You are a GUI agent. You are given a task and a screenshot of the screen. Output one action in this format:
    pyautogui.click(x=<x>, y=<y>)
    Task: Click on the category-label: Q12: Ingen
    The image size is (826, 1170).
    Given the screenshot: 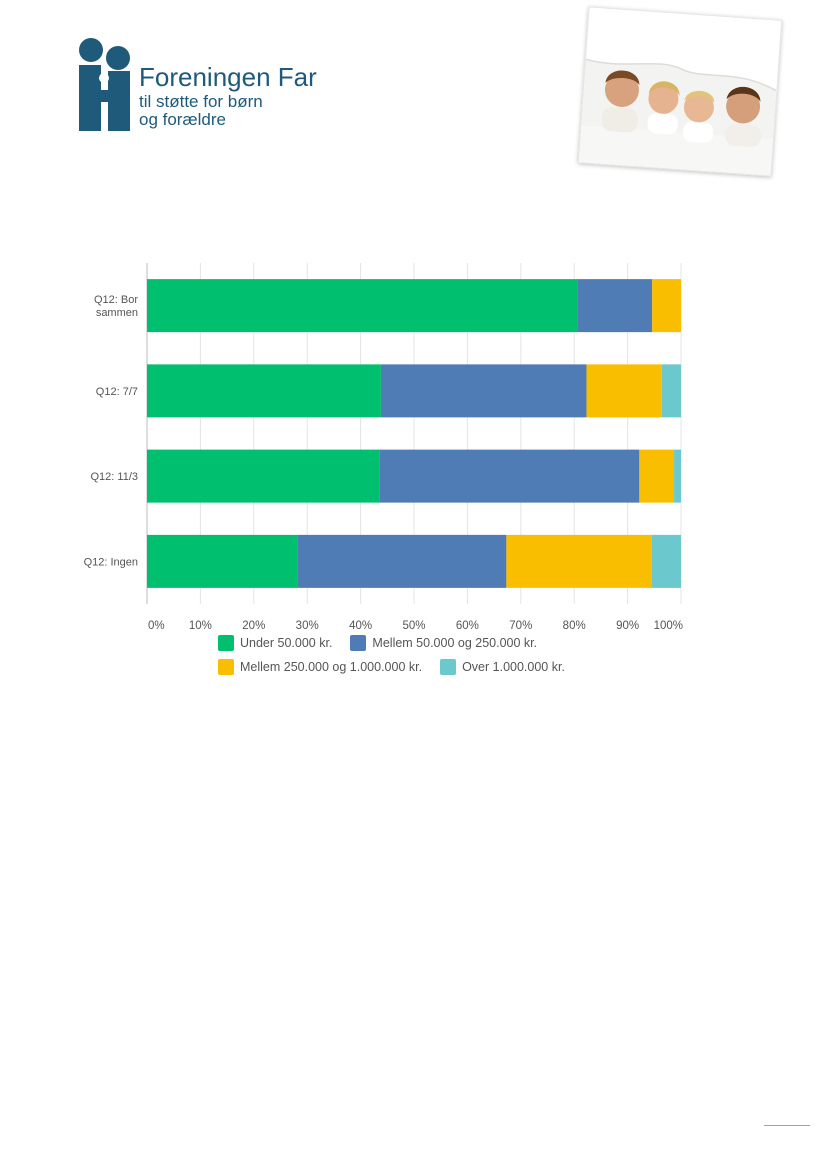 What is the action you would take?
    pyautogui.click(x=111, y=562)
    